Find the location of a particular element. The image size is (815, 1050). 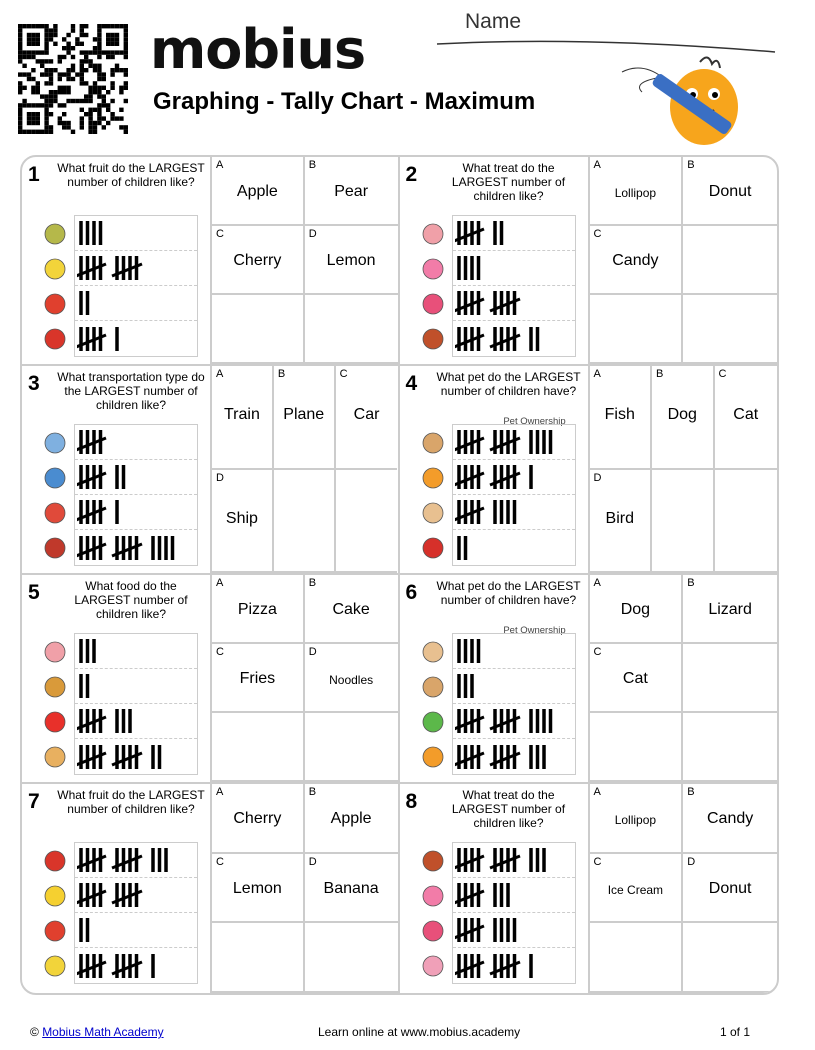

answer-option-a: A Dog is located at coordinates (636, 609).